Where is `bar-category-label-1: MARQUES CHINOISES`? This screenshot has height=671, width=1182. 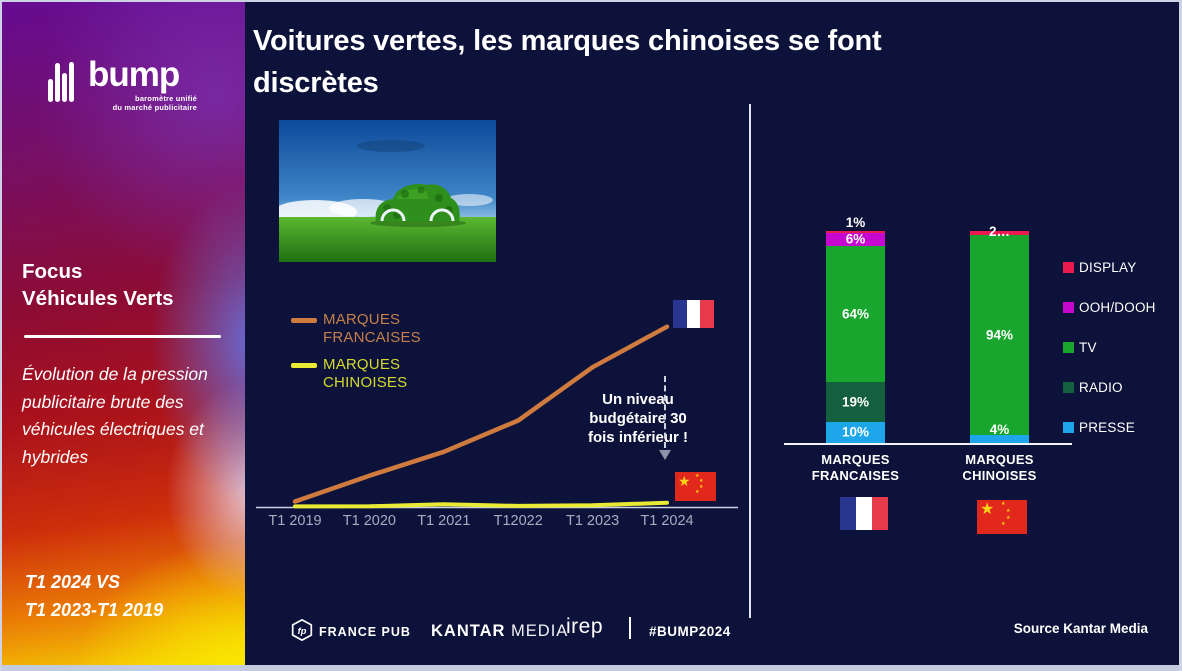
bar-category-label-1: MARQUES CHINOISES is located at coordinates (999, 467).